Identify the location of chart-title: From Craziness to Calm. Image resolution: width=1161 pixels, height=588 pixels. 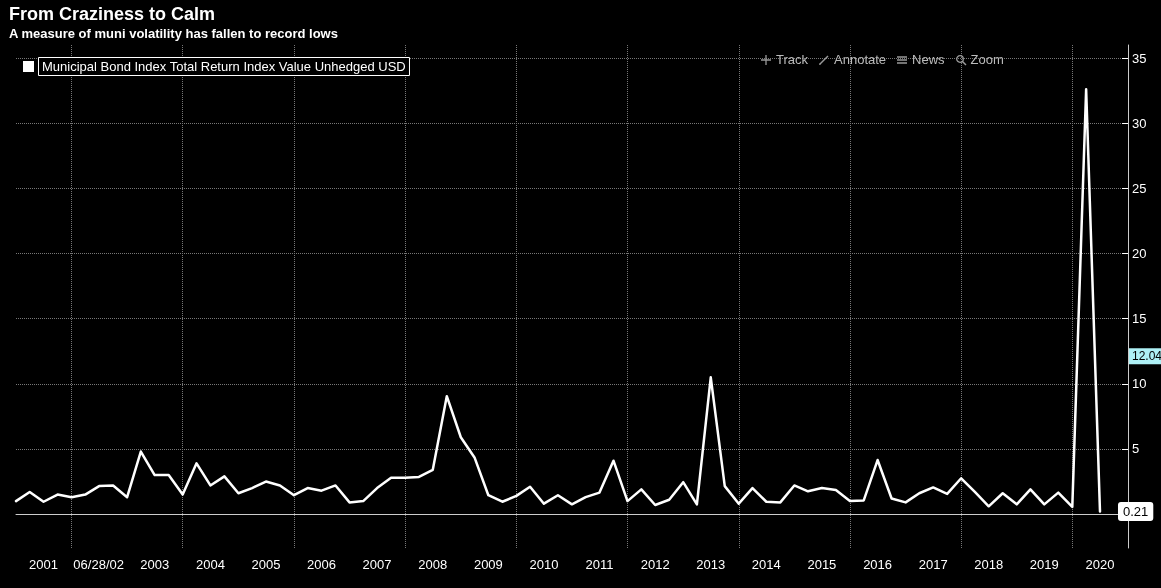
(112, 14).